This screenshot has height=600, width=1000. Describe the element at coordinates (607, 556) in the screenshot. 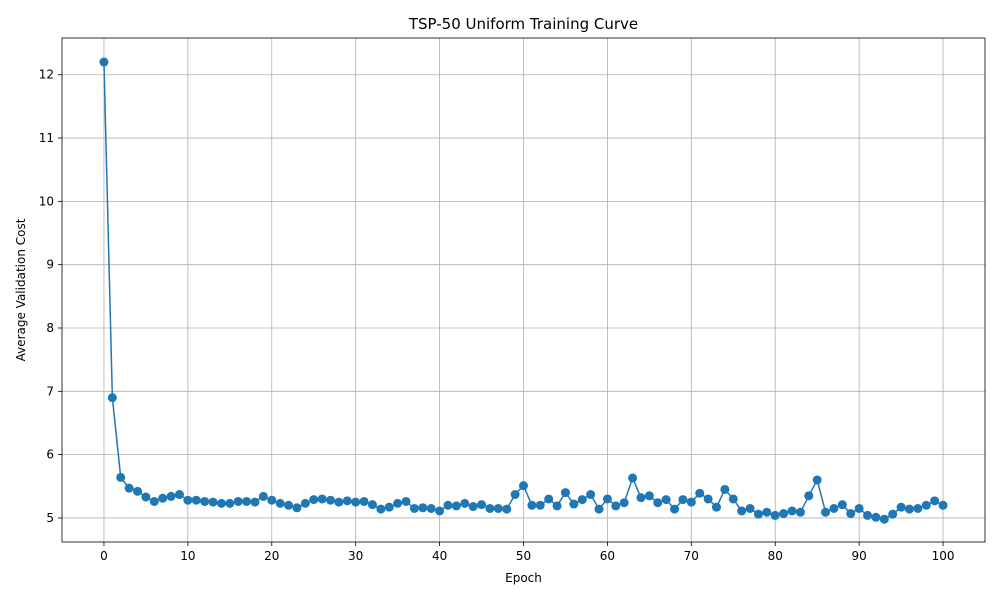

I see `x-tick-label: 60` at that location.